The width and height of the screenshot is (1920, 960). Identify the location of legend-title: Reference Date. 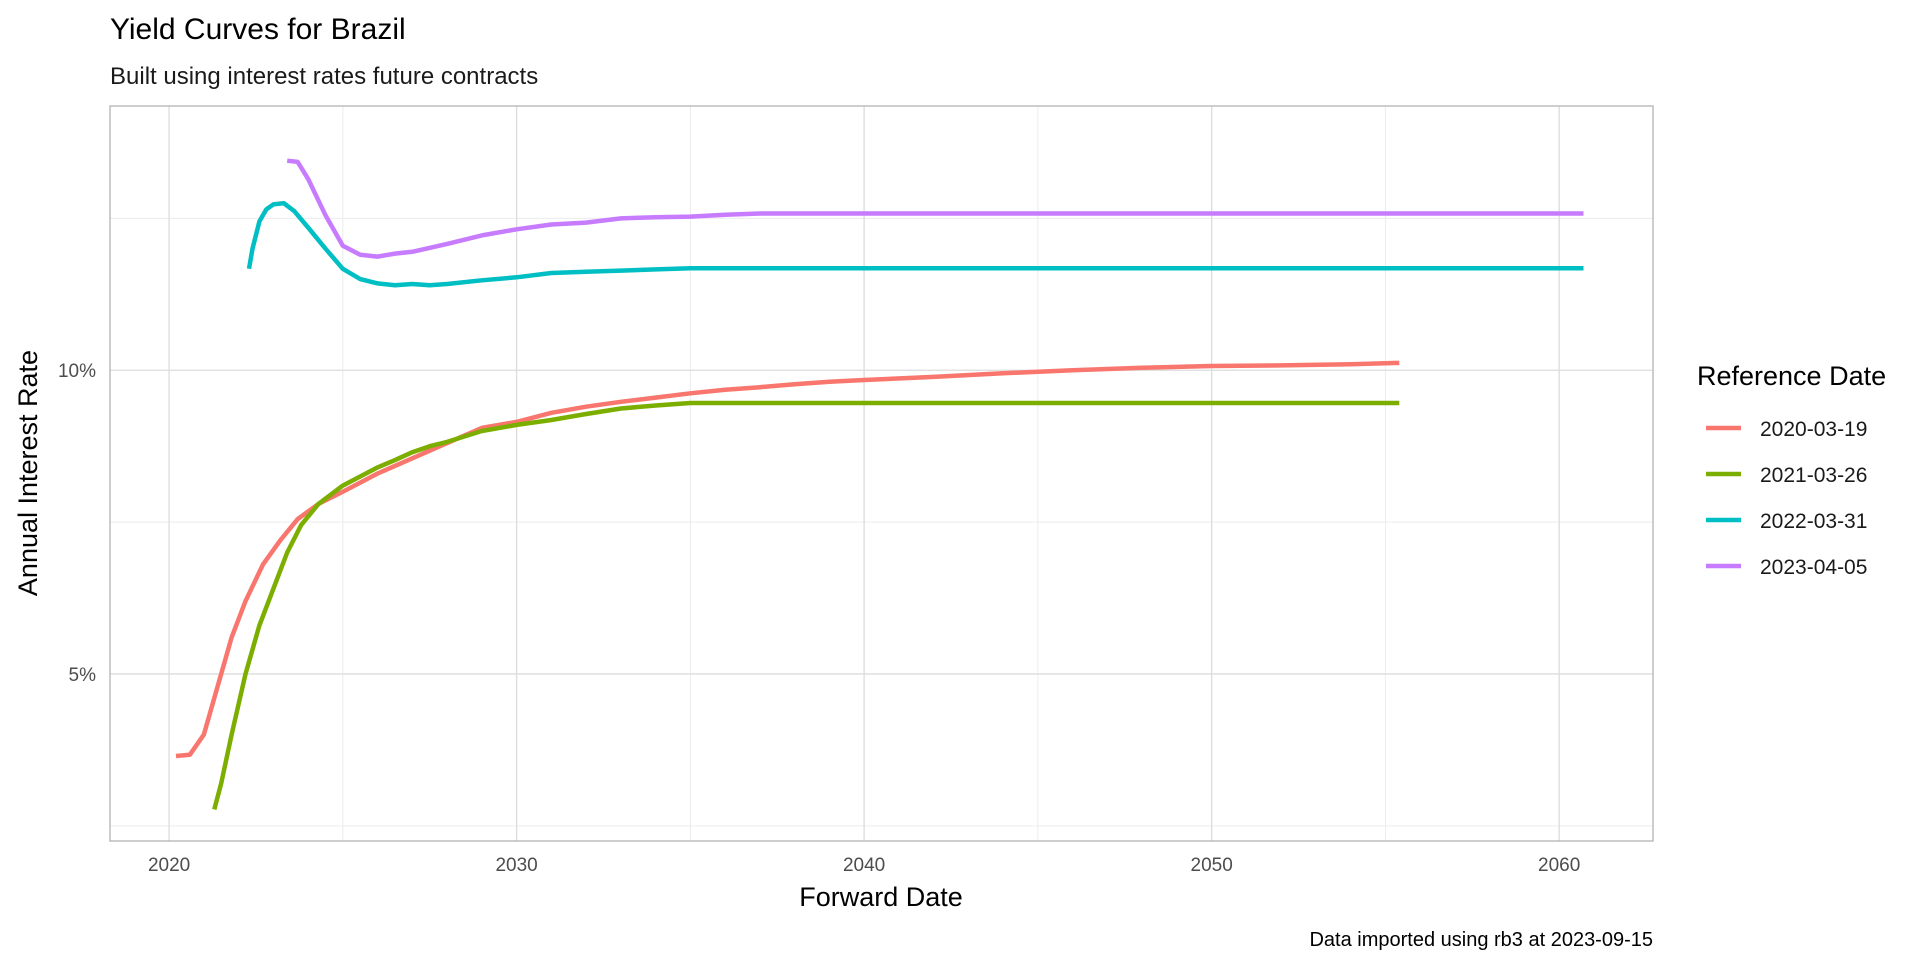
(1791, 376).